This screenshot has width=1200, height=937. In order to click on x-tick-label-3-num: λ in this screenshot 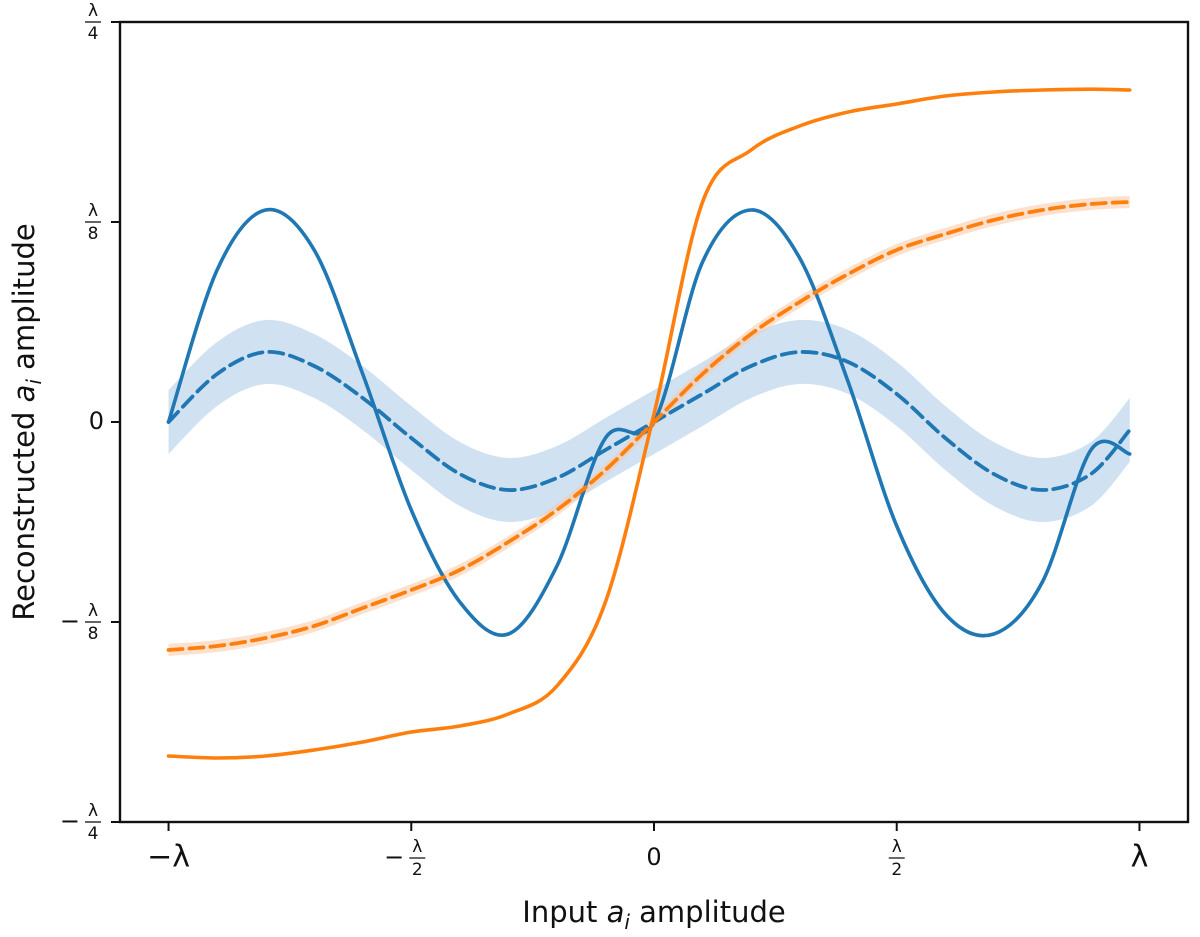, I will do `click(897, 847)`.